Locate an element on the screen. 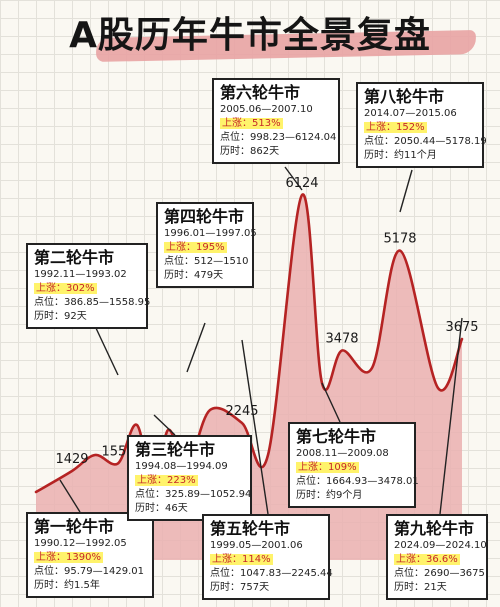  duration-value: 约9个月 is located at coordinates (344, 495).